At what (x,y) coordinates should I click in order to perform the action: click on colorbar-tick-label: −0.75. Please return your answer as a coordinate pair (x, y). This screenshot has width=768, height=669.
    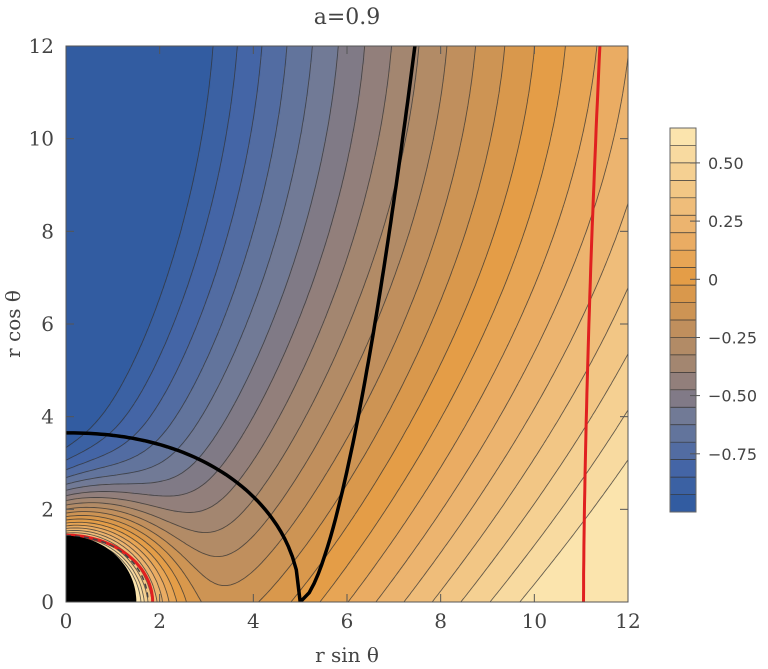
    Looking at the image, I should click on (732, 454).